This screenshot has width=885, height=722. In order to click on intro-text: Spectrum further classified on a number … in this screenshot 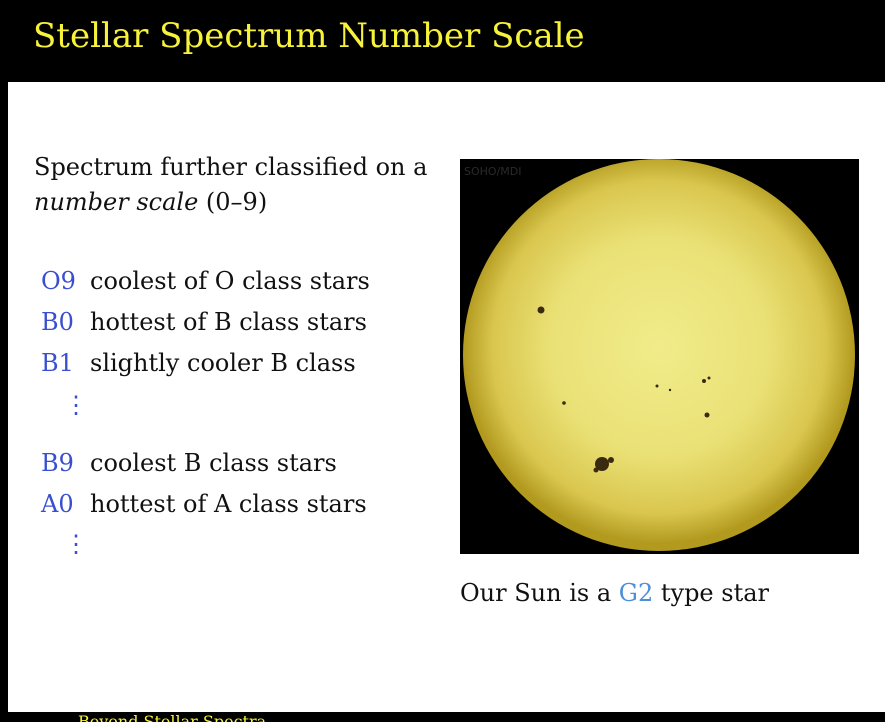, I will do `click(234, 185)`.